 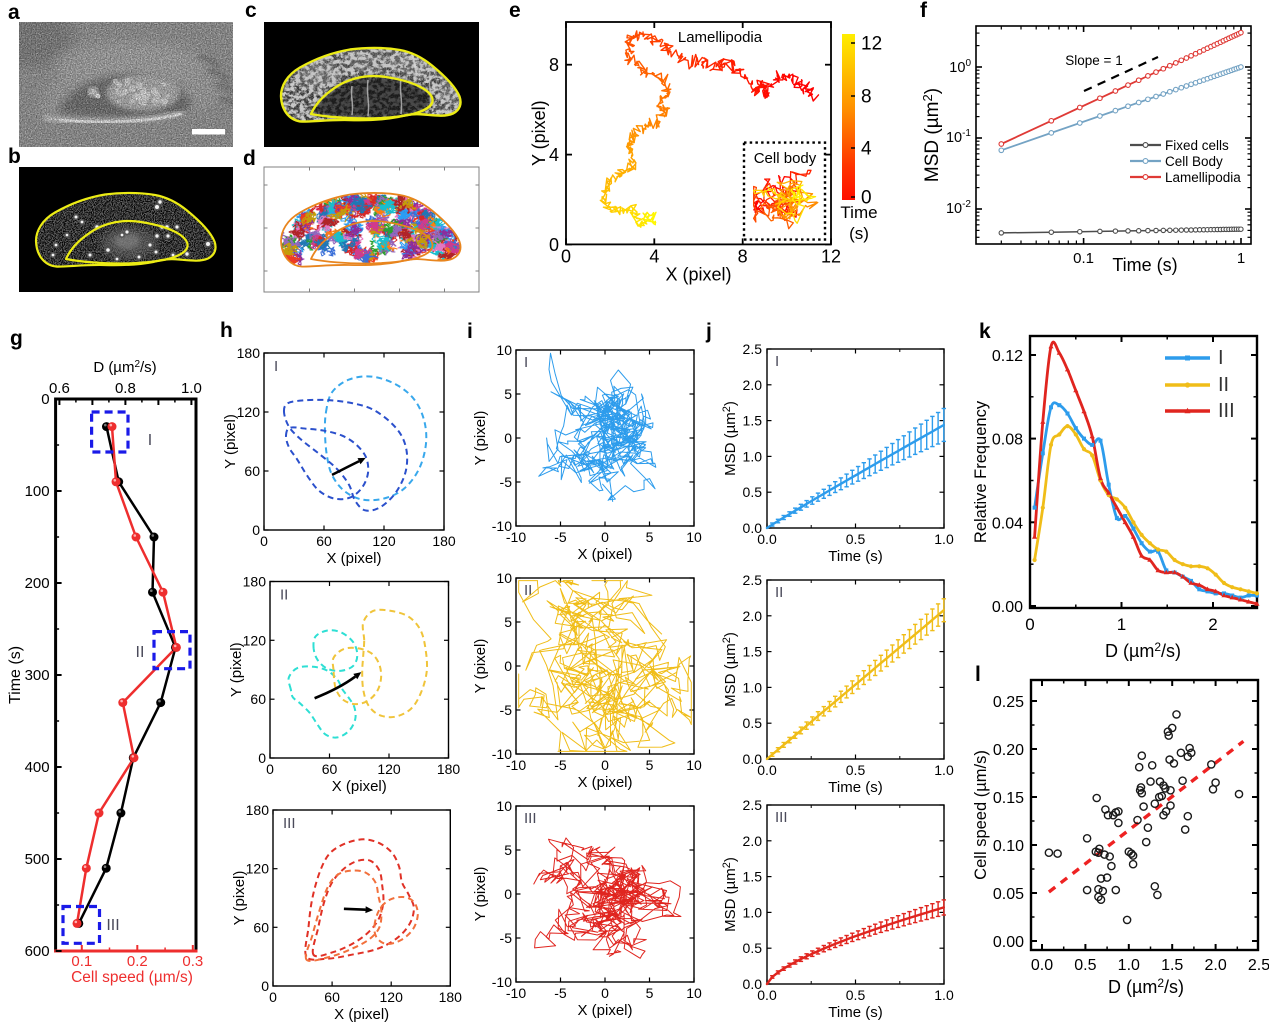 I want to click on svg-text: j, so click(x=708, y=331).